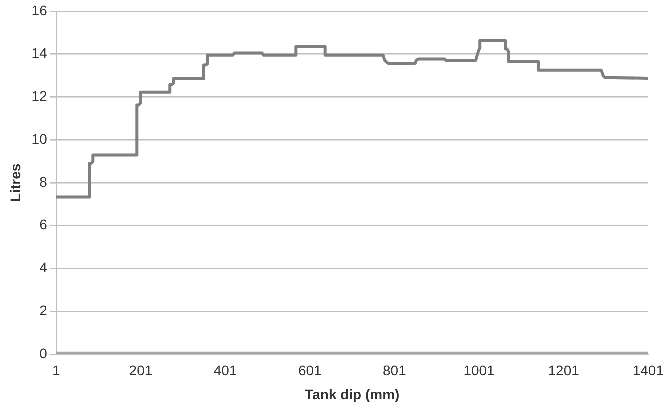 This screenshot has height=412, width=667. What do you see at coordinates (40, 138) in the screenshot?
I see `y-tick-label: 10` at bounding box center [40, 138].